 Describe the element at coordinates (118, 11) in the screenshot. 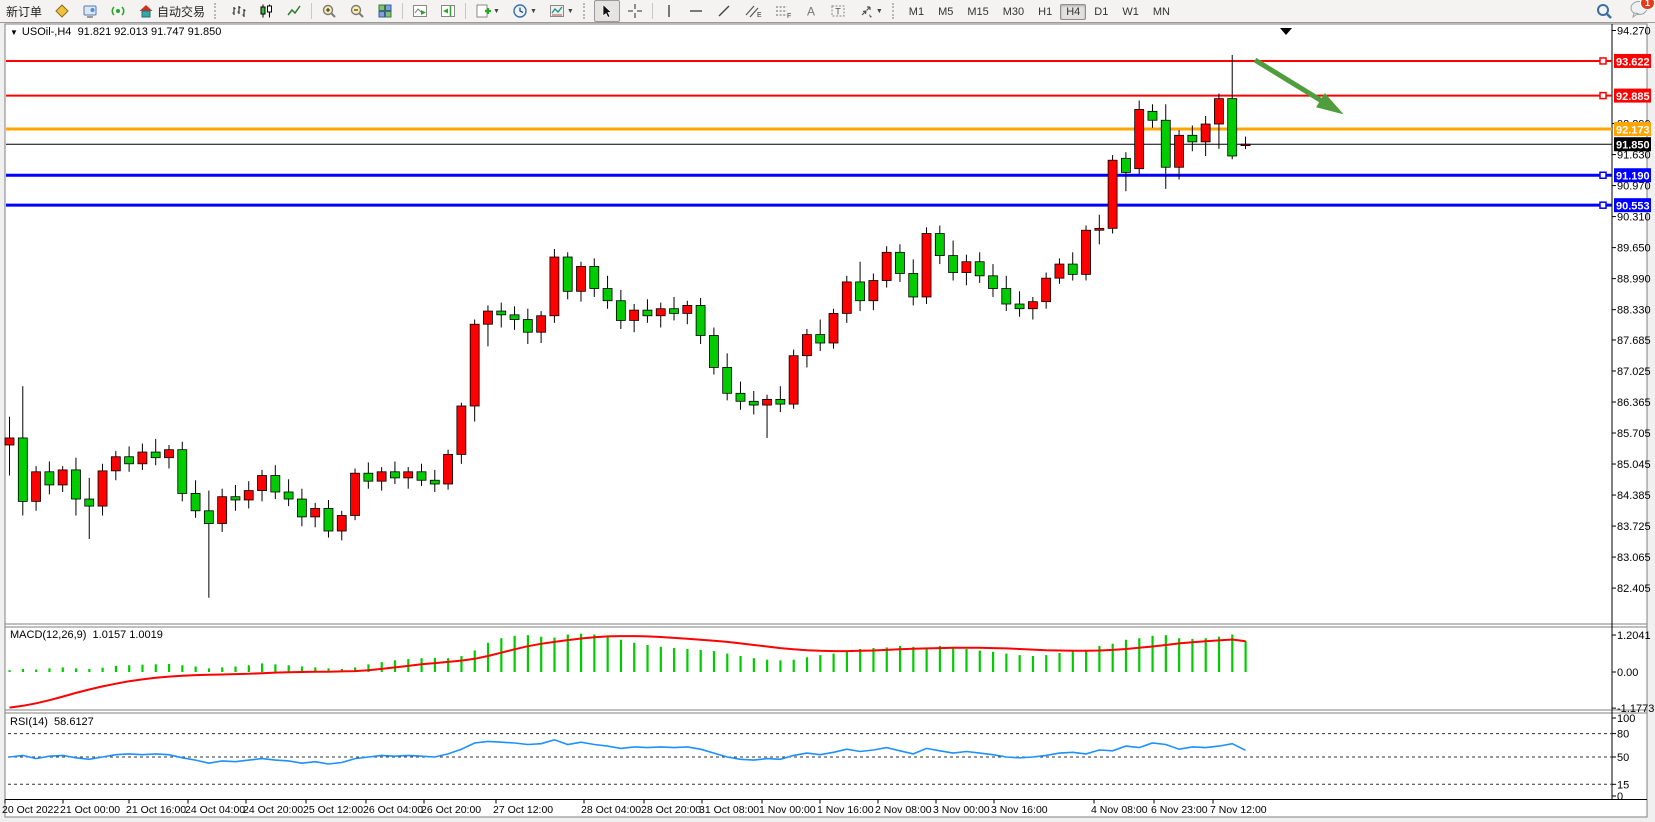

I see `signal-icon` at that location.